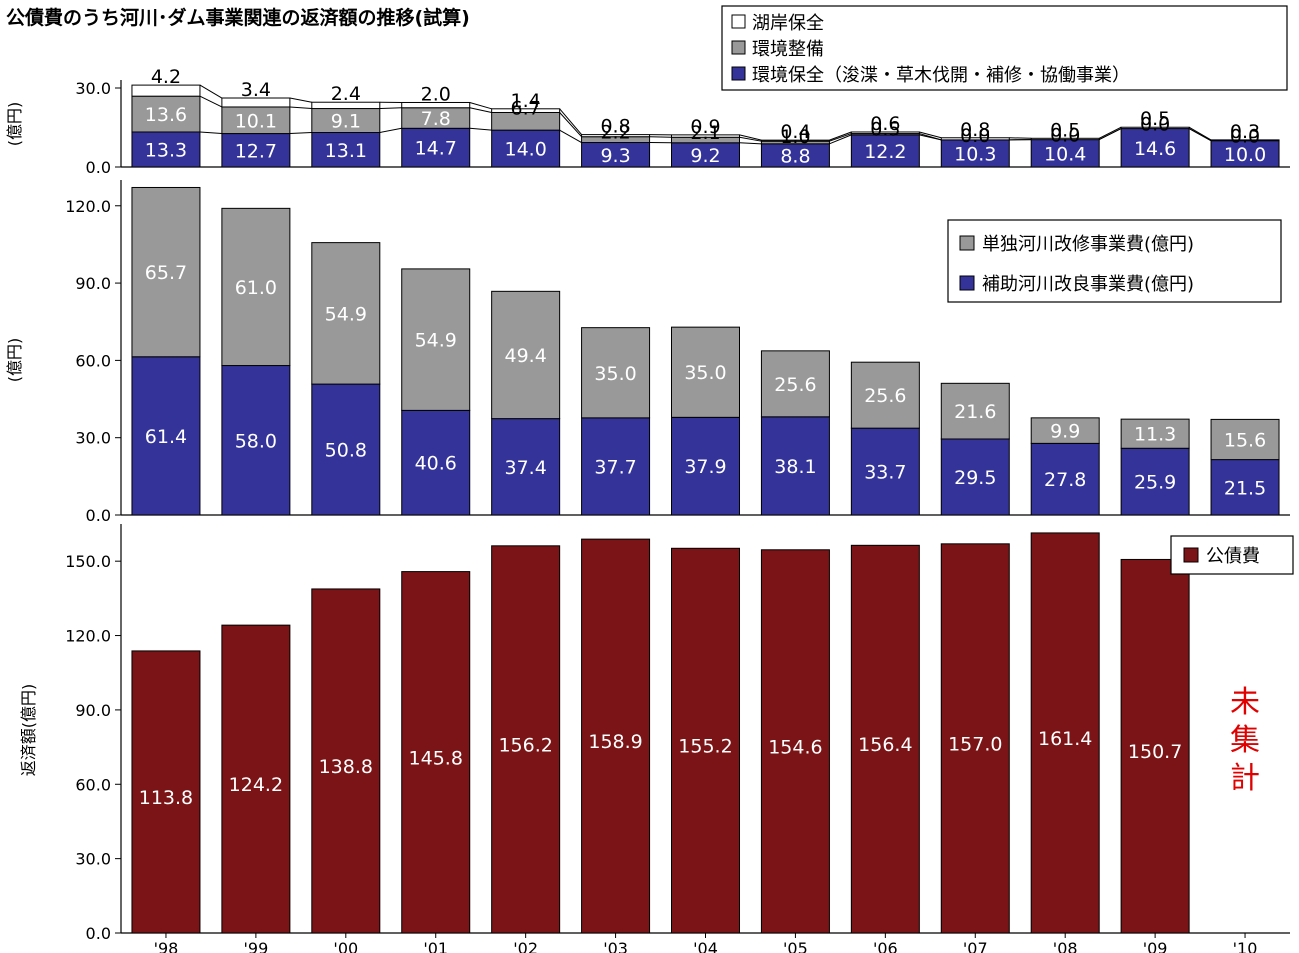  I want to click on middle-label-subsidized-improvement: 21.5, so click(1245, 488).